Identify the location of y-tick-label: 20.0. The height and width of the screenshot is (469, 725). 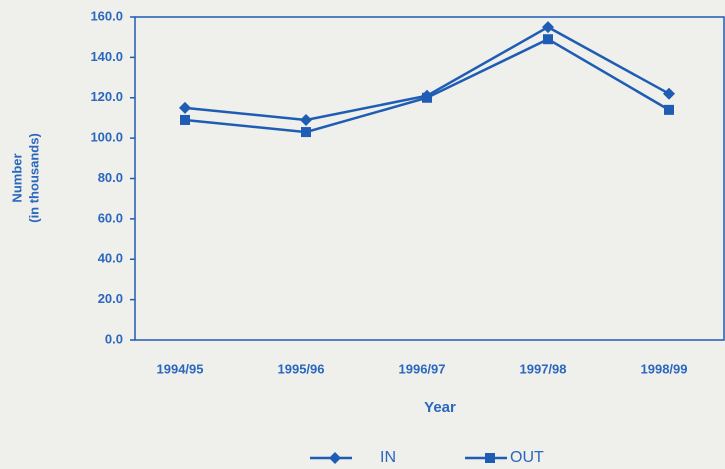
(110, 298).